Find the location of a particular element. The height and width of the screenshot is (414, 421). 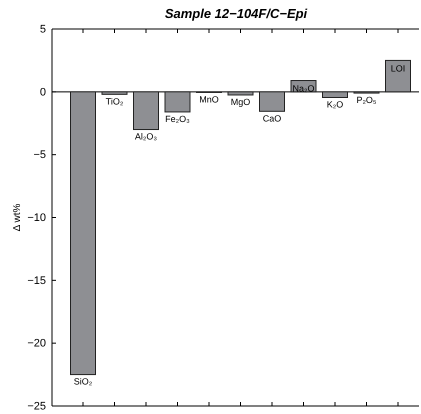

y-tick-label: −25 is located at coordinates (36, 406).